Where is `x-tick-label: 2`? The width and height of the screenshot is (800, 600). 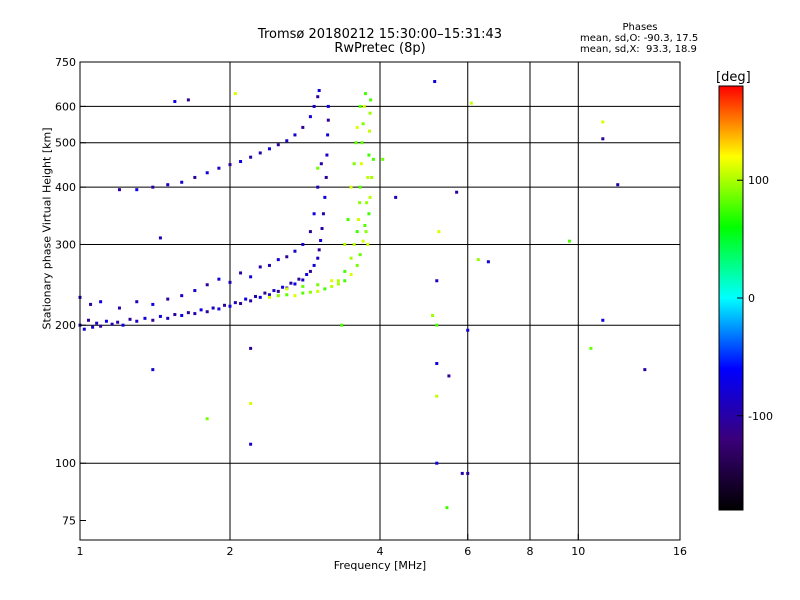 x-tick-label: 2 is located at coordinates (230, 551).